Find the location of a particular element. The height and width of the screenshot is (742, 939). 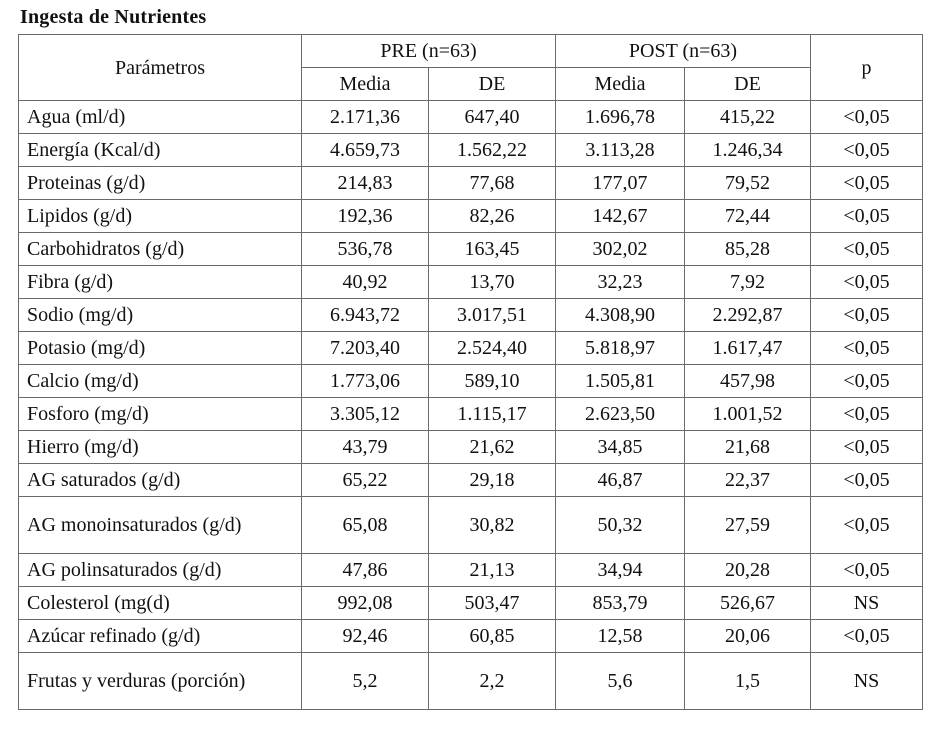

post-sd-cell: 2.292,87 is located at coordinates (747, 315).